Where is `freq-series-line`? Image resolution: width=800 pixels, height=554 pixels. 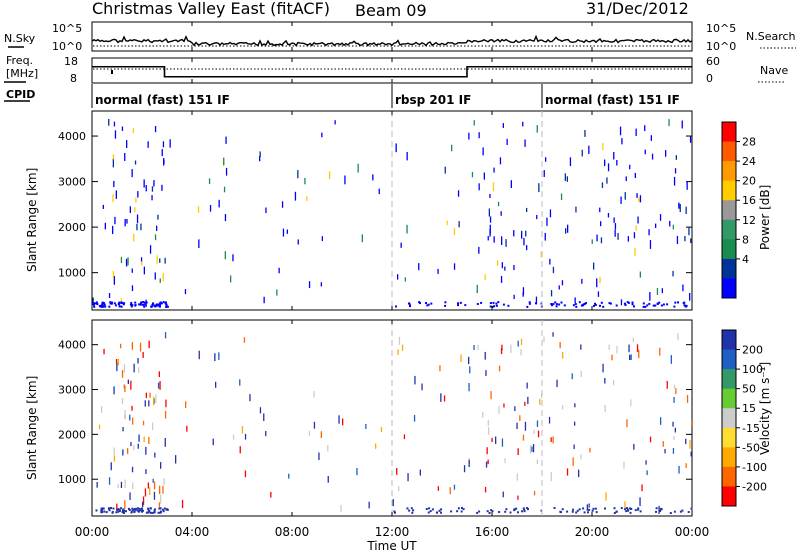
freq-series-line is located at coordinates (392, 71).